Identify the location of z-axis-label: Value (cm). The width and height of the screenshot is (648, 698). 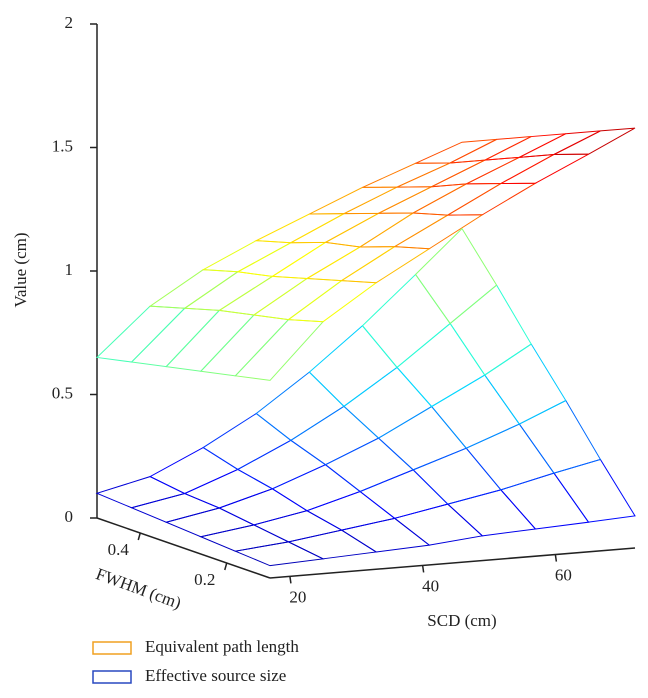
(20, 269).